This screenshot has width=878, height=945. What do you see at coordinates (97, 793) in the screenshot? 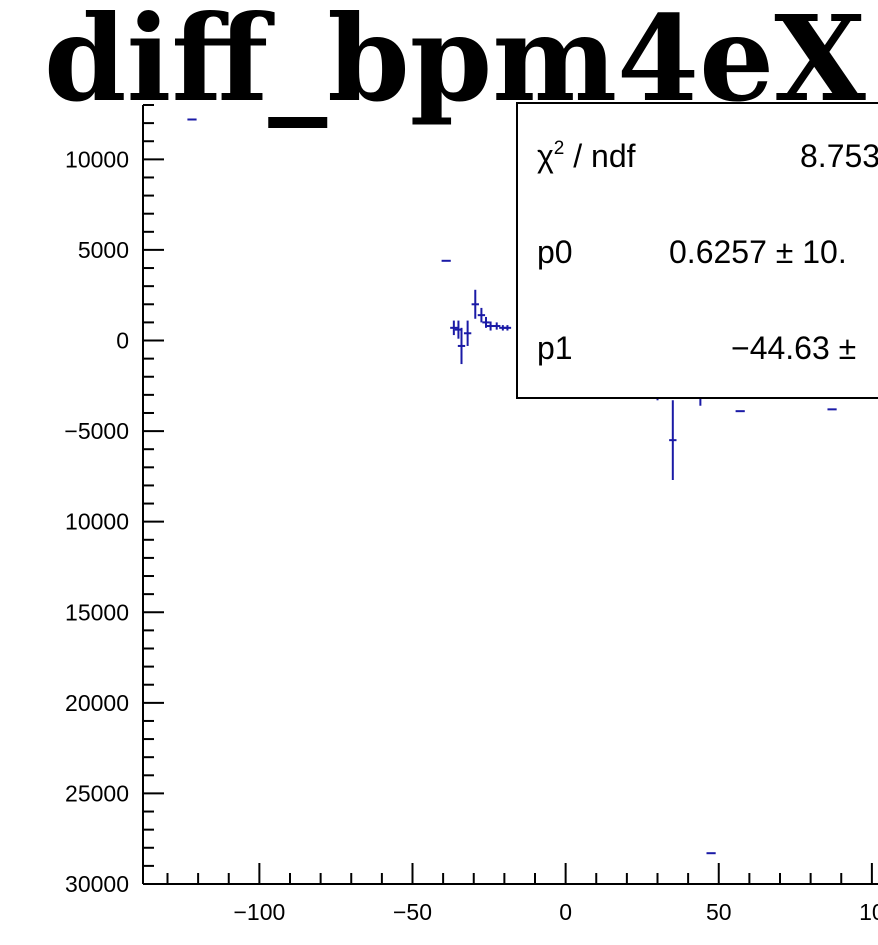
I see `y-tick-label: 25000` at bounding box center [97, 793].